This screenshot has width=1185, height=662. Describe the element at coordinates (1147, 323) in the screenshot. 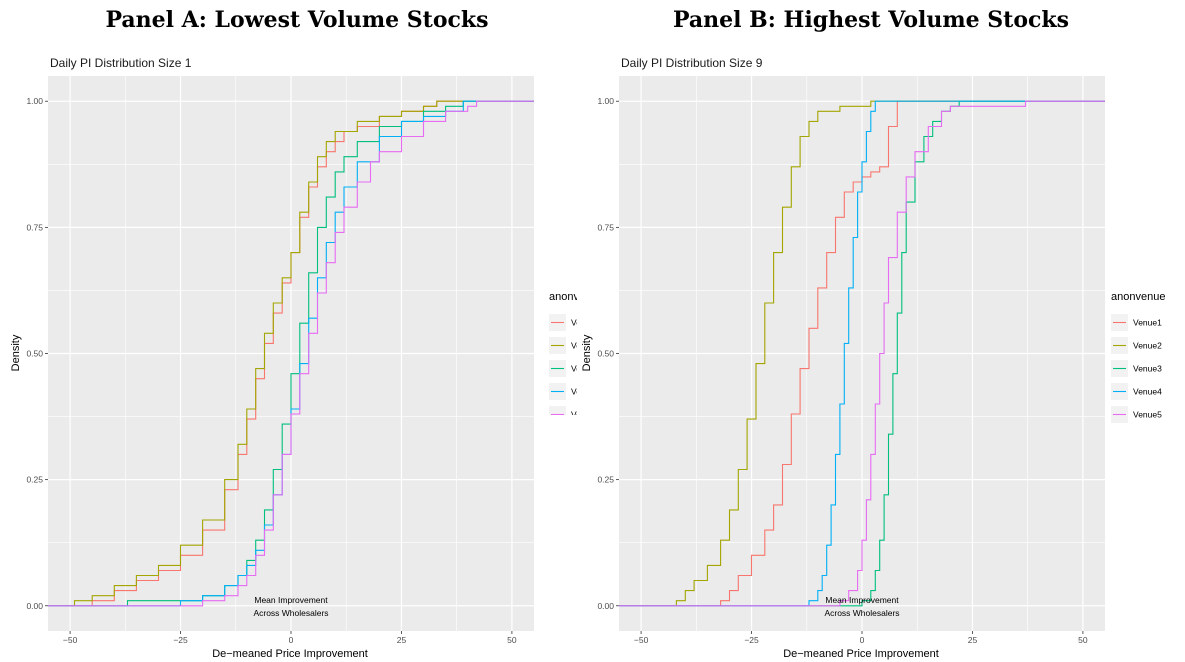

I see `chart-b-legend-label-venue1: Venue1` at that location.